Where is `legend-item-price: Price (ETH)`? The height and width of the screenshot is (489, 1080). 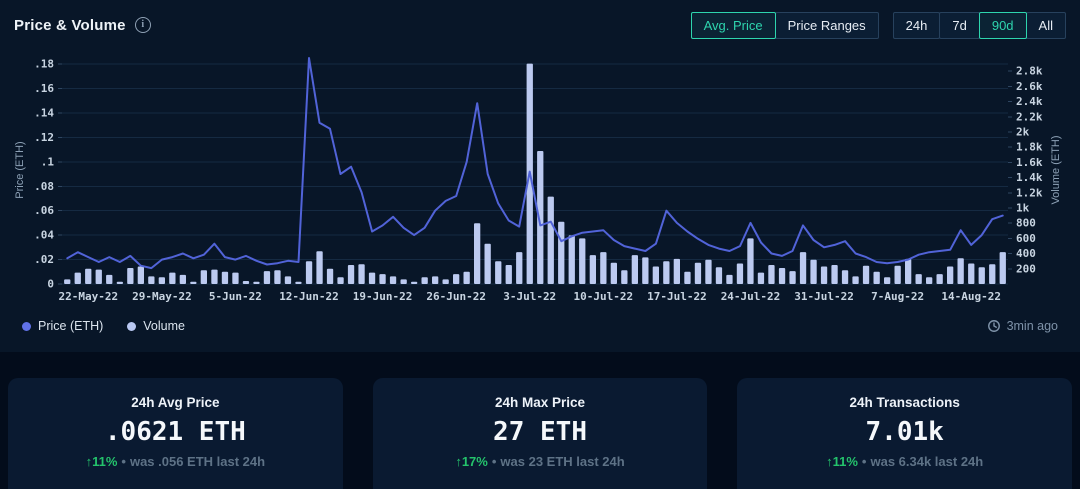
legend-item-price: Price (ETH) is located at coordinates (62, 326).